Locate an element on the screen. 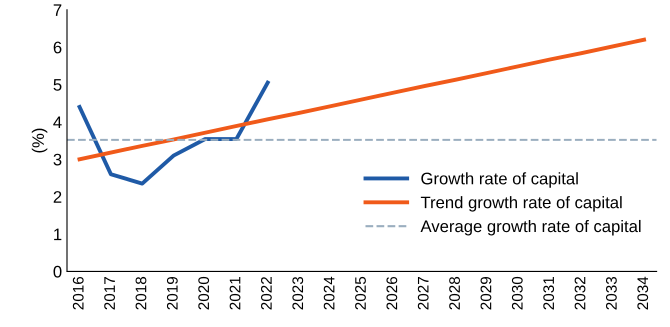 The height and width of the screenshot is (327, 670). x-tick-label: 2017 is located at coordinates (110, 293).